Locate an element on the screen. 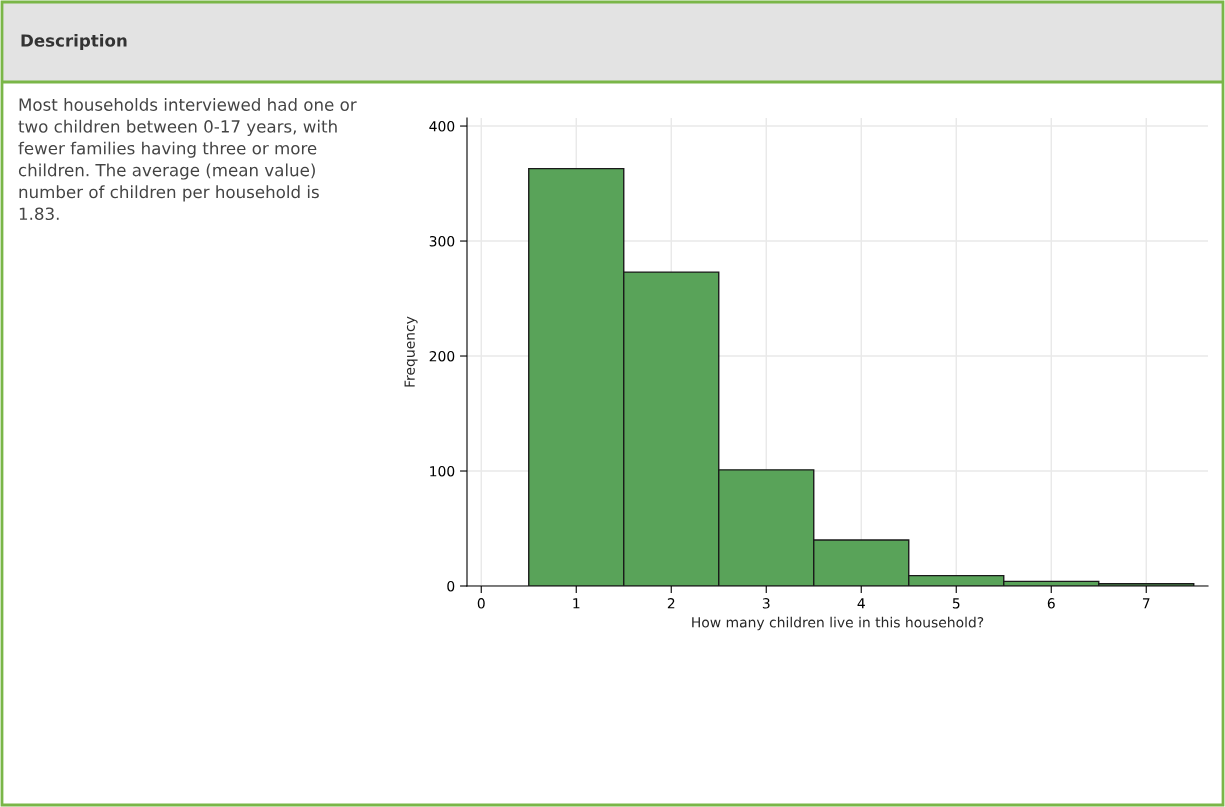 This screenshot has width=1225, height=807. y-tick-label: 400 is located at coordinates (442, 126).